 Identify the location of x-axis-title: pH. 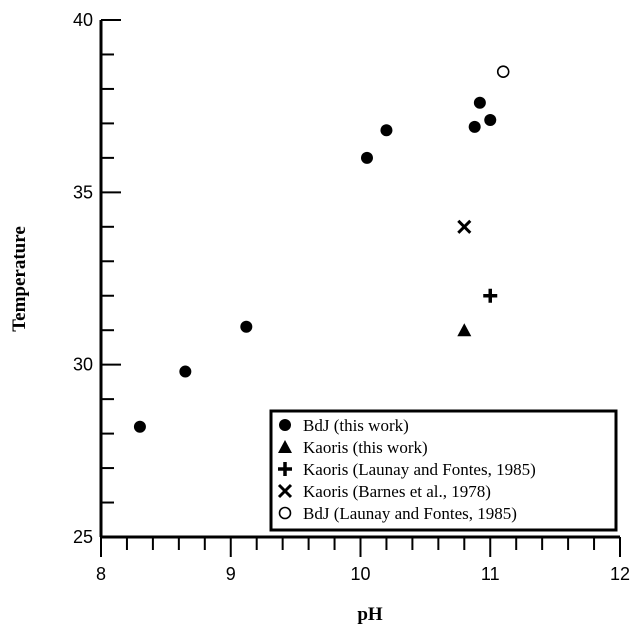
(370, 614).